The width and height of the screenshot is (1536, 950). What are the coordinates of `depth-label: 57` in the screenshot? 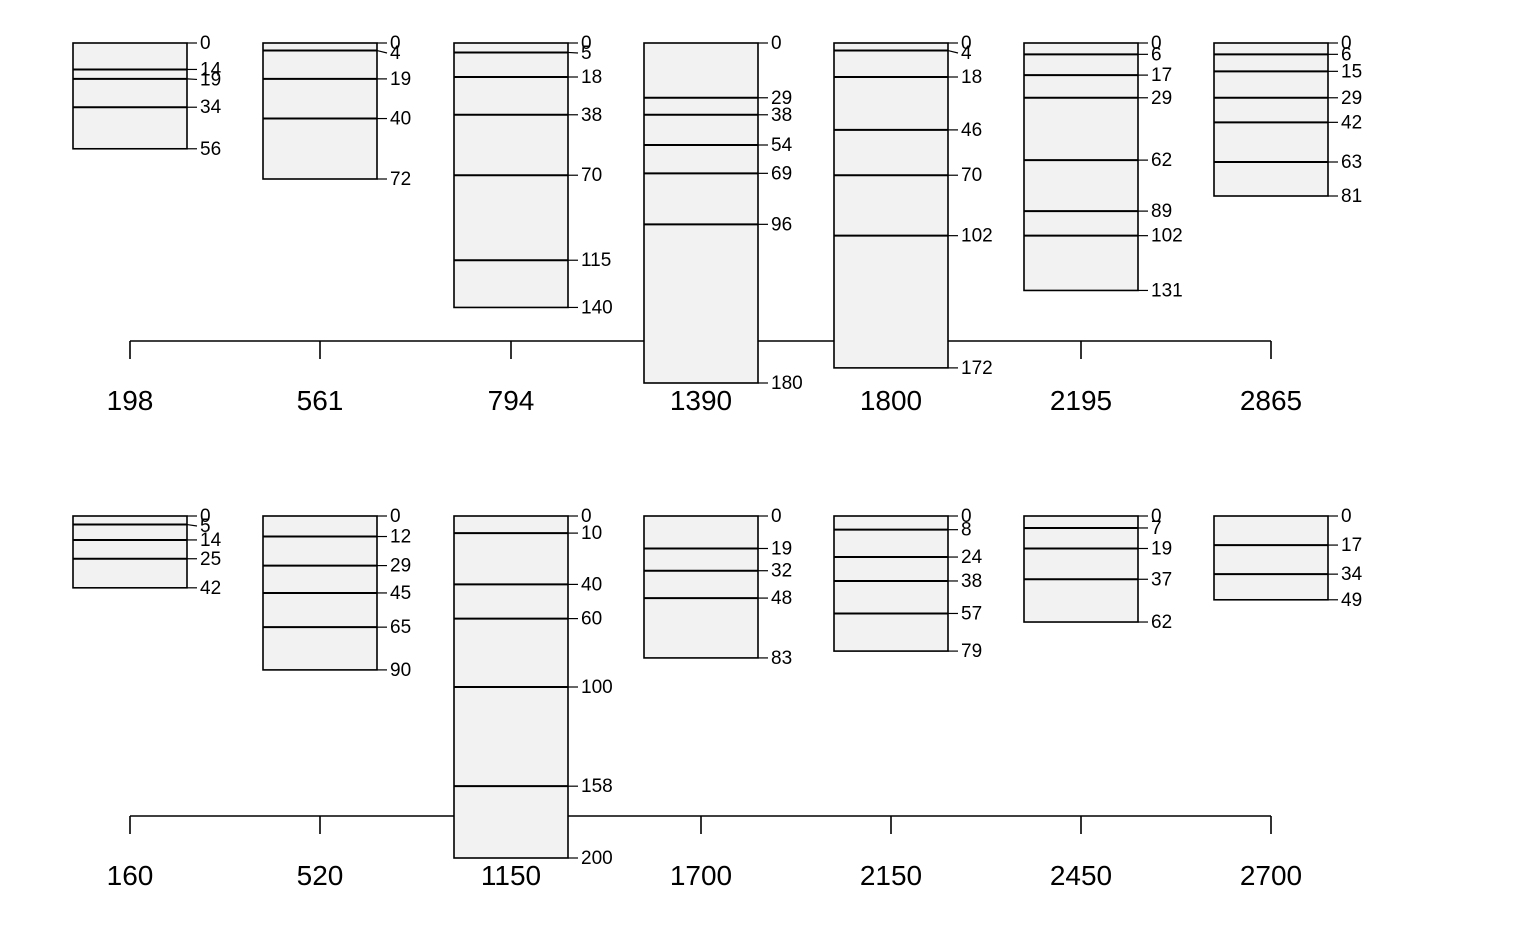 It's located at (971, 613).